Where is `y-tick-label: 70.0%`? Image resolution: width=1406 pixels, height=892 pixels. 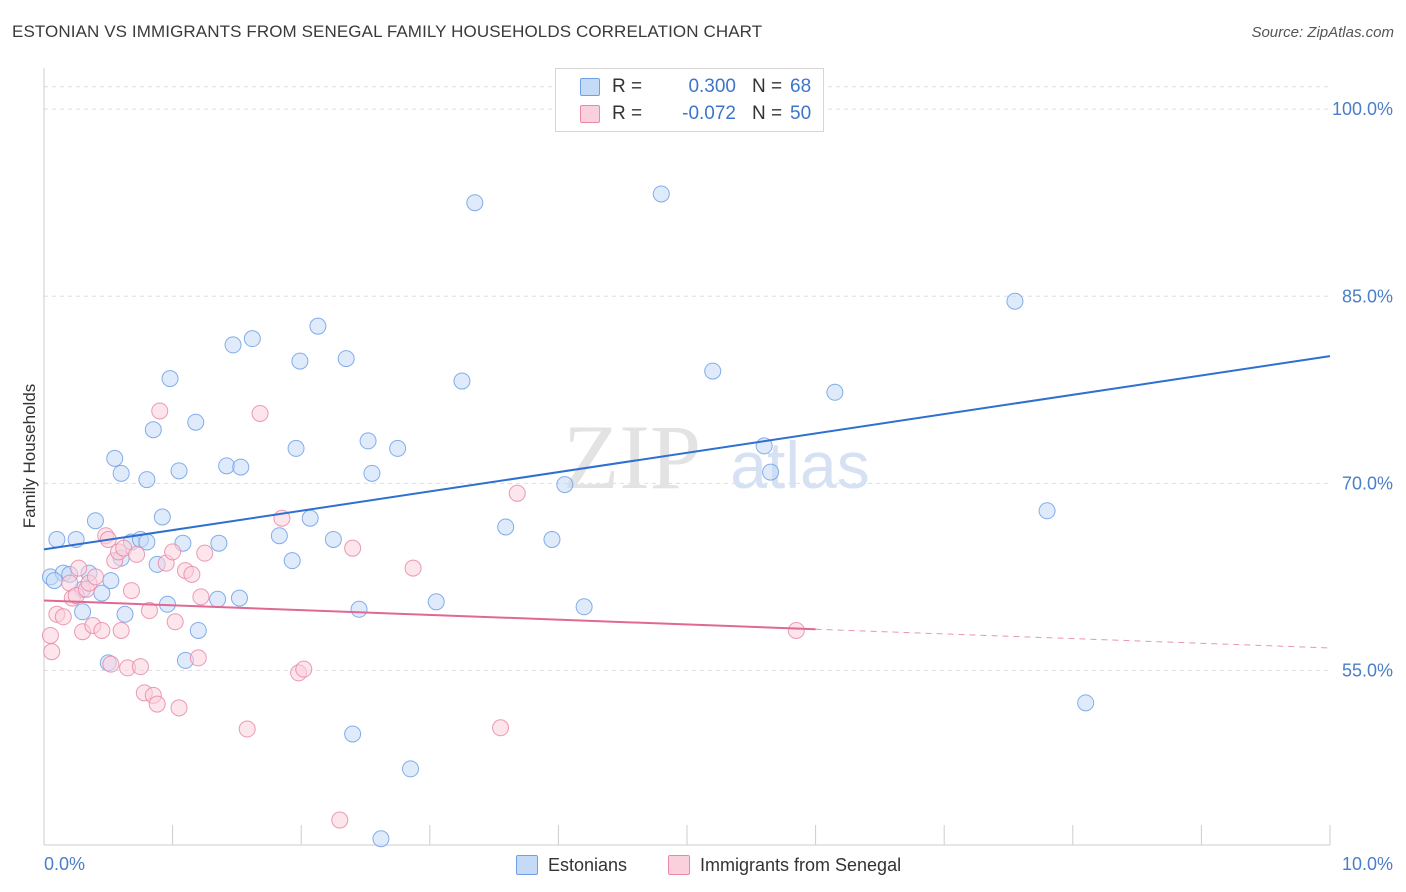 y-tick-label: 70.0% is located at coordinates (1367, 483).